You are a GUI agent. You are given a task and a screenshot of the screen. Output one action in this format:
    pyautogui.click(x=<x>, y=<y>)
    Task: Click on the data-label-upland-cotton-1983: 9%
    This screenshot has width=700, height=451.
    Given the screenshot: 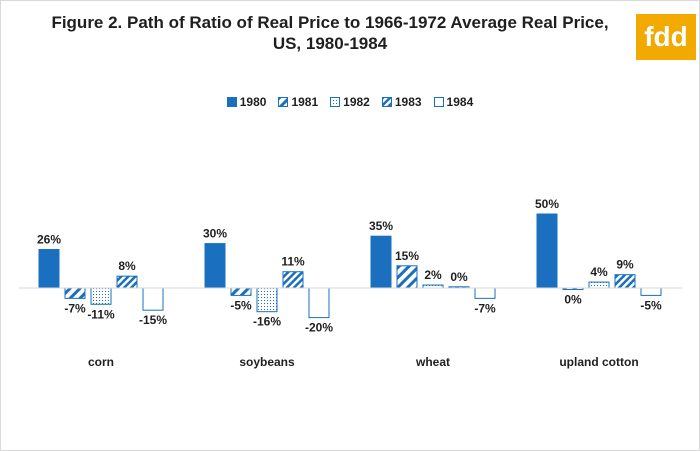 What is the action you would take?
    pyautogui.click(x=625, y=265)
    